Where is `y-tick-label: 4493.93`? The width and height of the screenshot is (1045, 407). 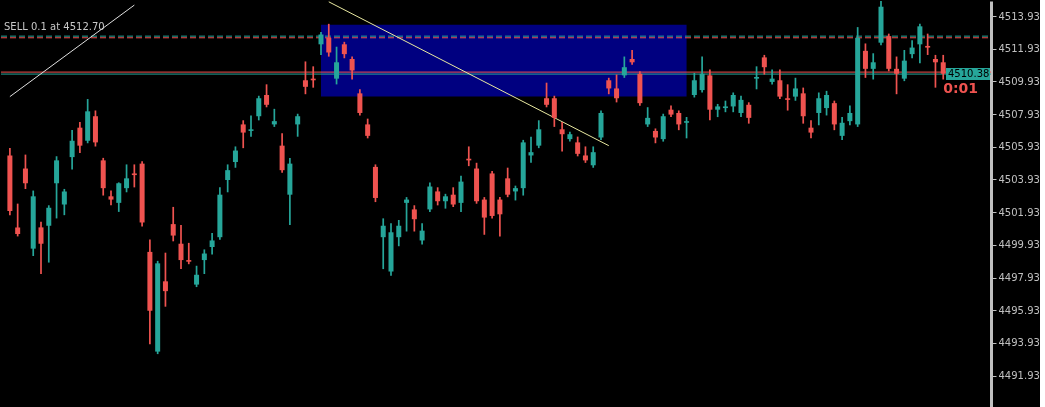 y-tick-label: 4493.93 is located at coordinates (1019, 343).